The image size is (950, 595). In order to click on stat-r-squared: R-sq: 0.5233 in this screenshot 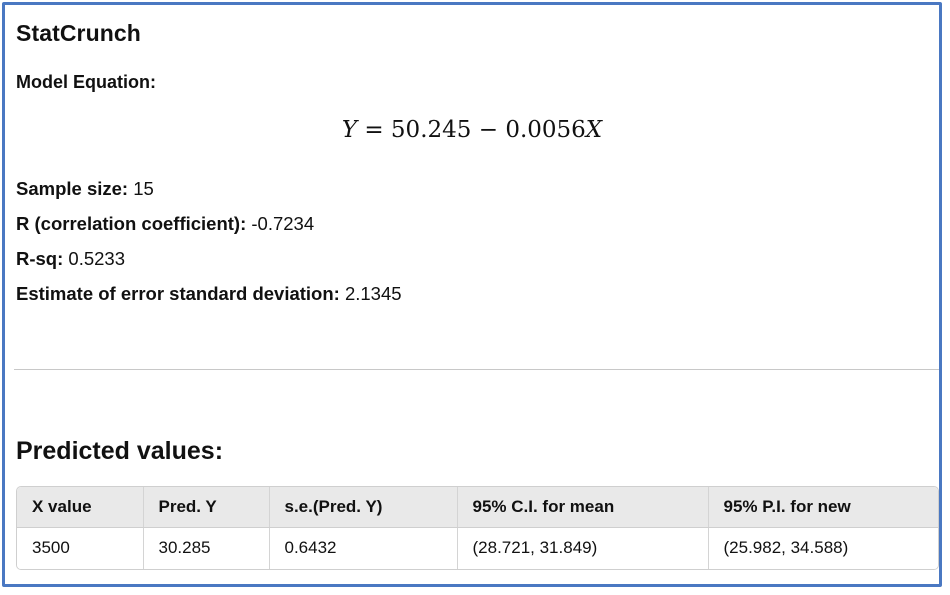, I will do `click(209, 264)`.